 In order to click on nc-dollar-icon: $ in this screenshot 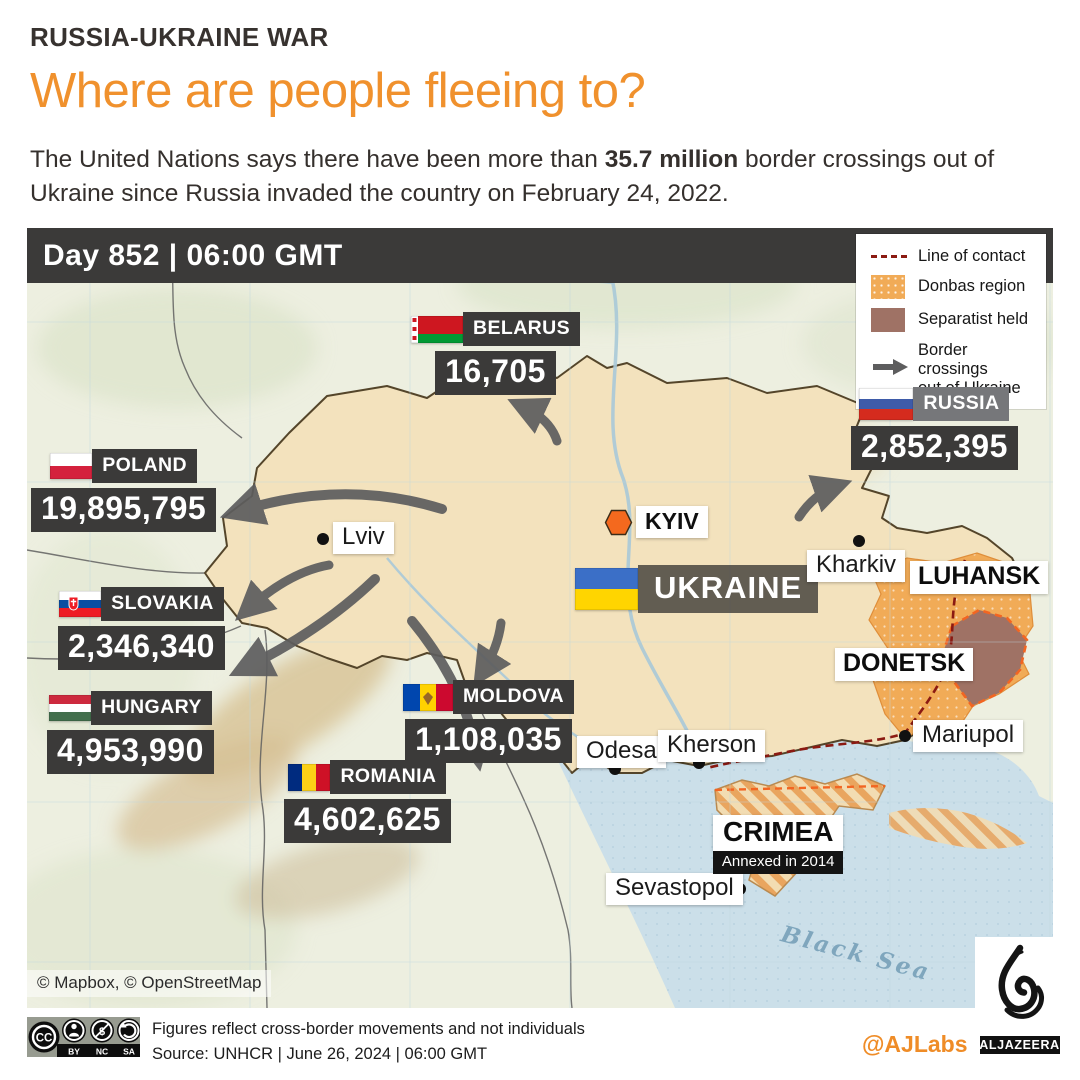, I will do `click(102, 1030)`.